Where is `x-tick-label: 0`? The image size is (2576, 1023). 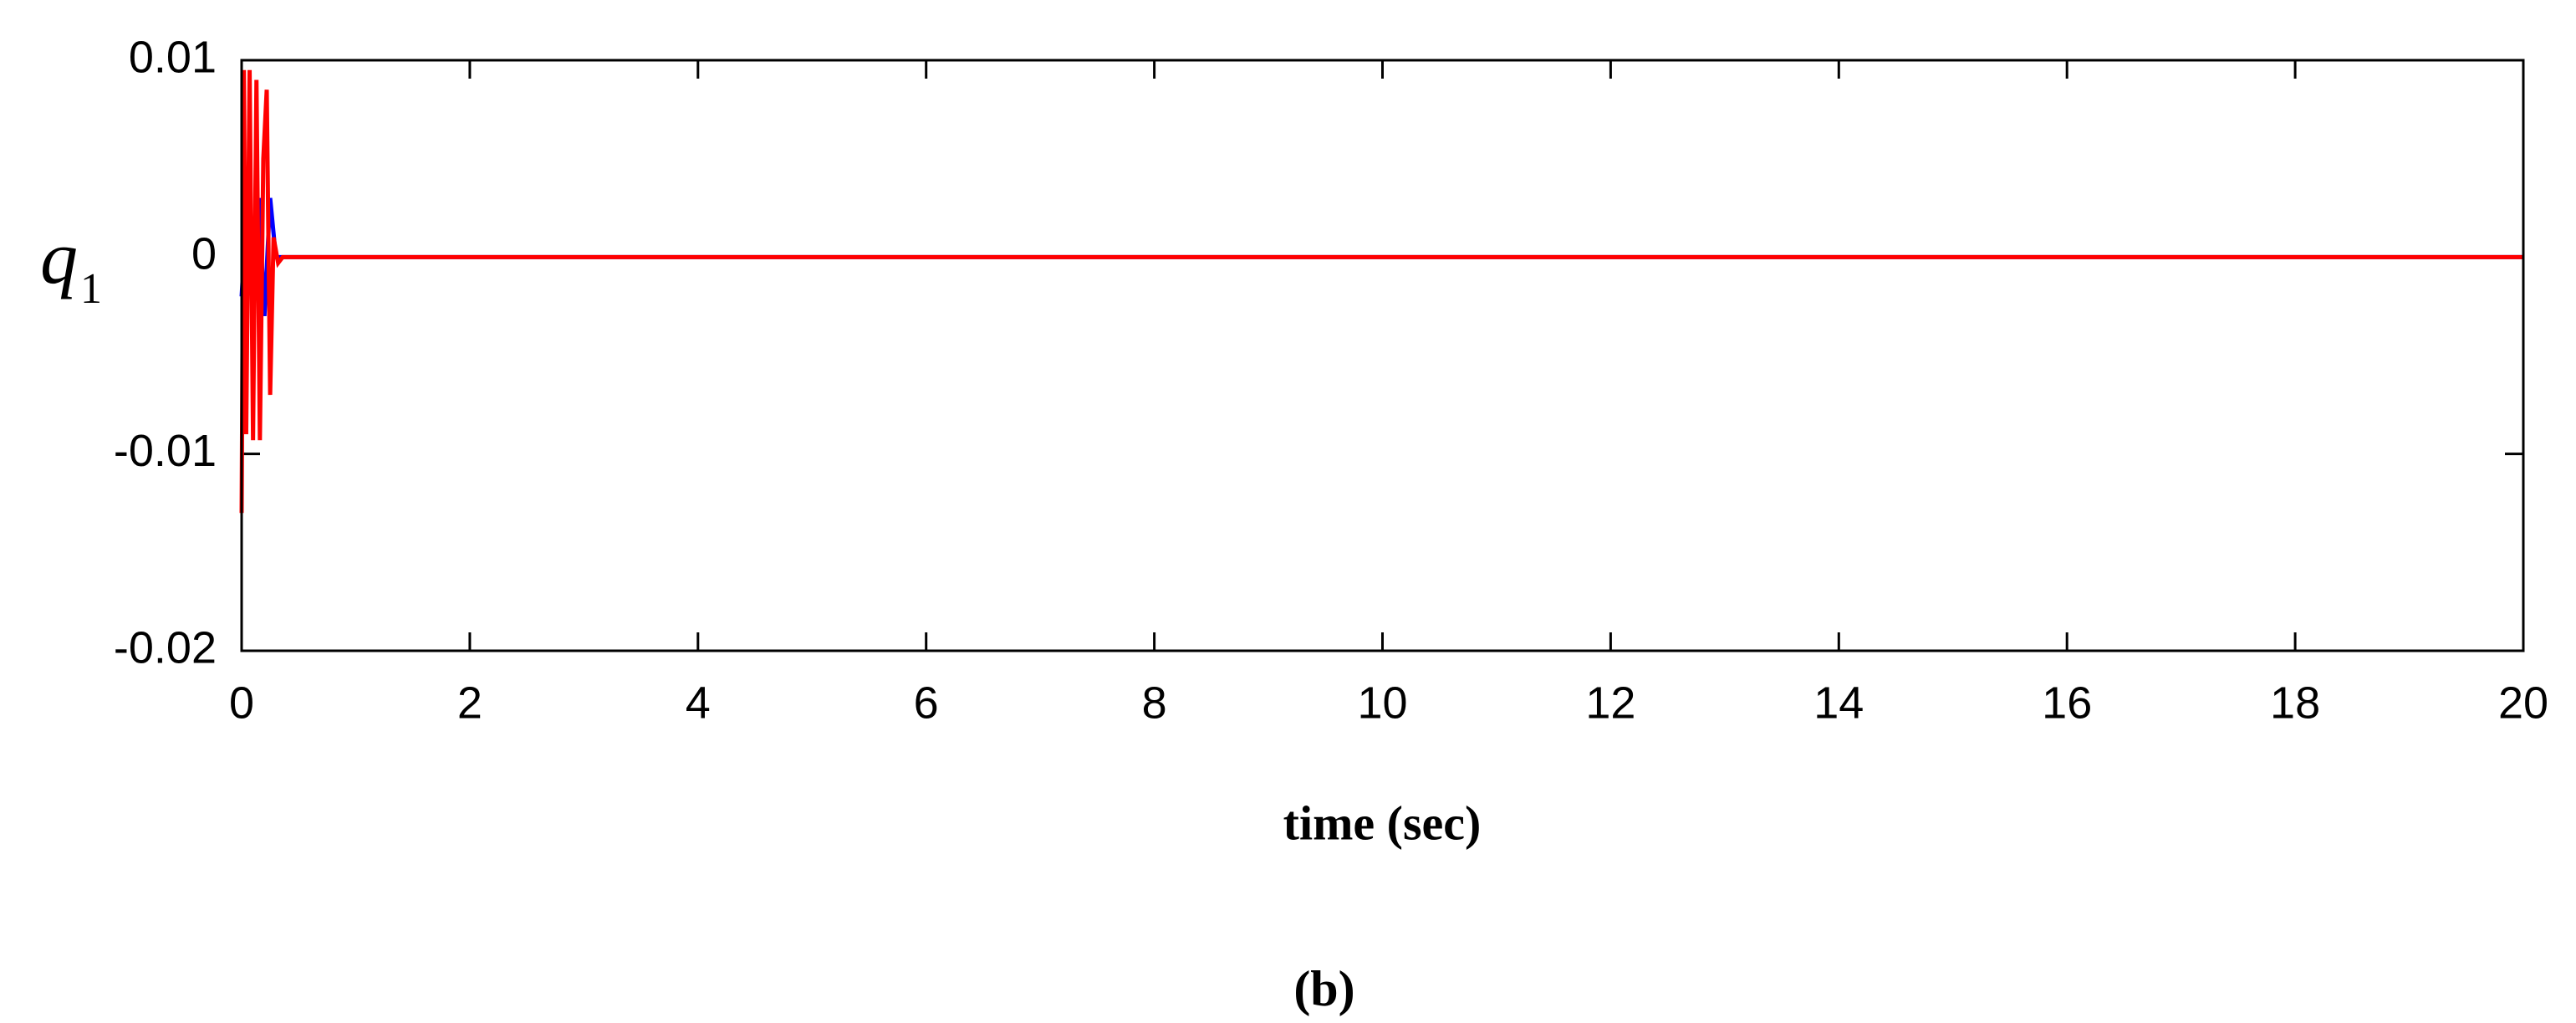 x-tick-label: 0 is located at coordinates (241, 703).